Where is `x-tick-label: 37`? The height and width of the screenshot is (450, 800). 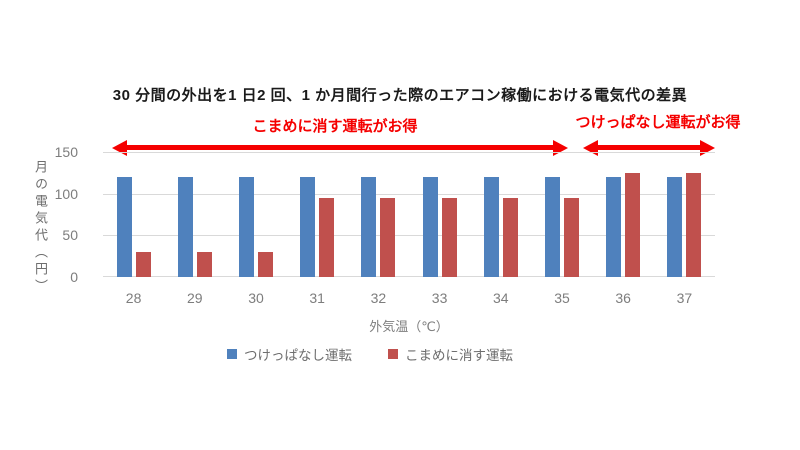 x-tick-label: 37 is located at coordinates (684, 298).